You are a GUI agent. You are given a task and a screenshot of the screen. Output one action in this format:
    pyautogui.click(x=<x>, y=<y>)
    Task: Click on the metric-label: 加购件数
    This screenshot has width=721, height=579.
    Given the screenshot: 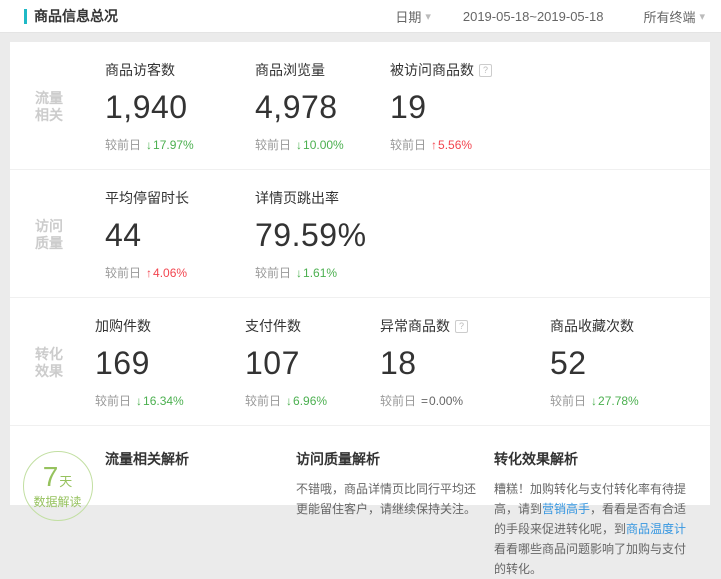 What is the action you would take?
    pyautogui.click(x=123, y=326)
    